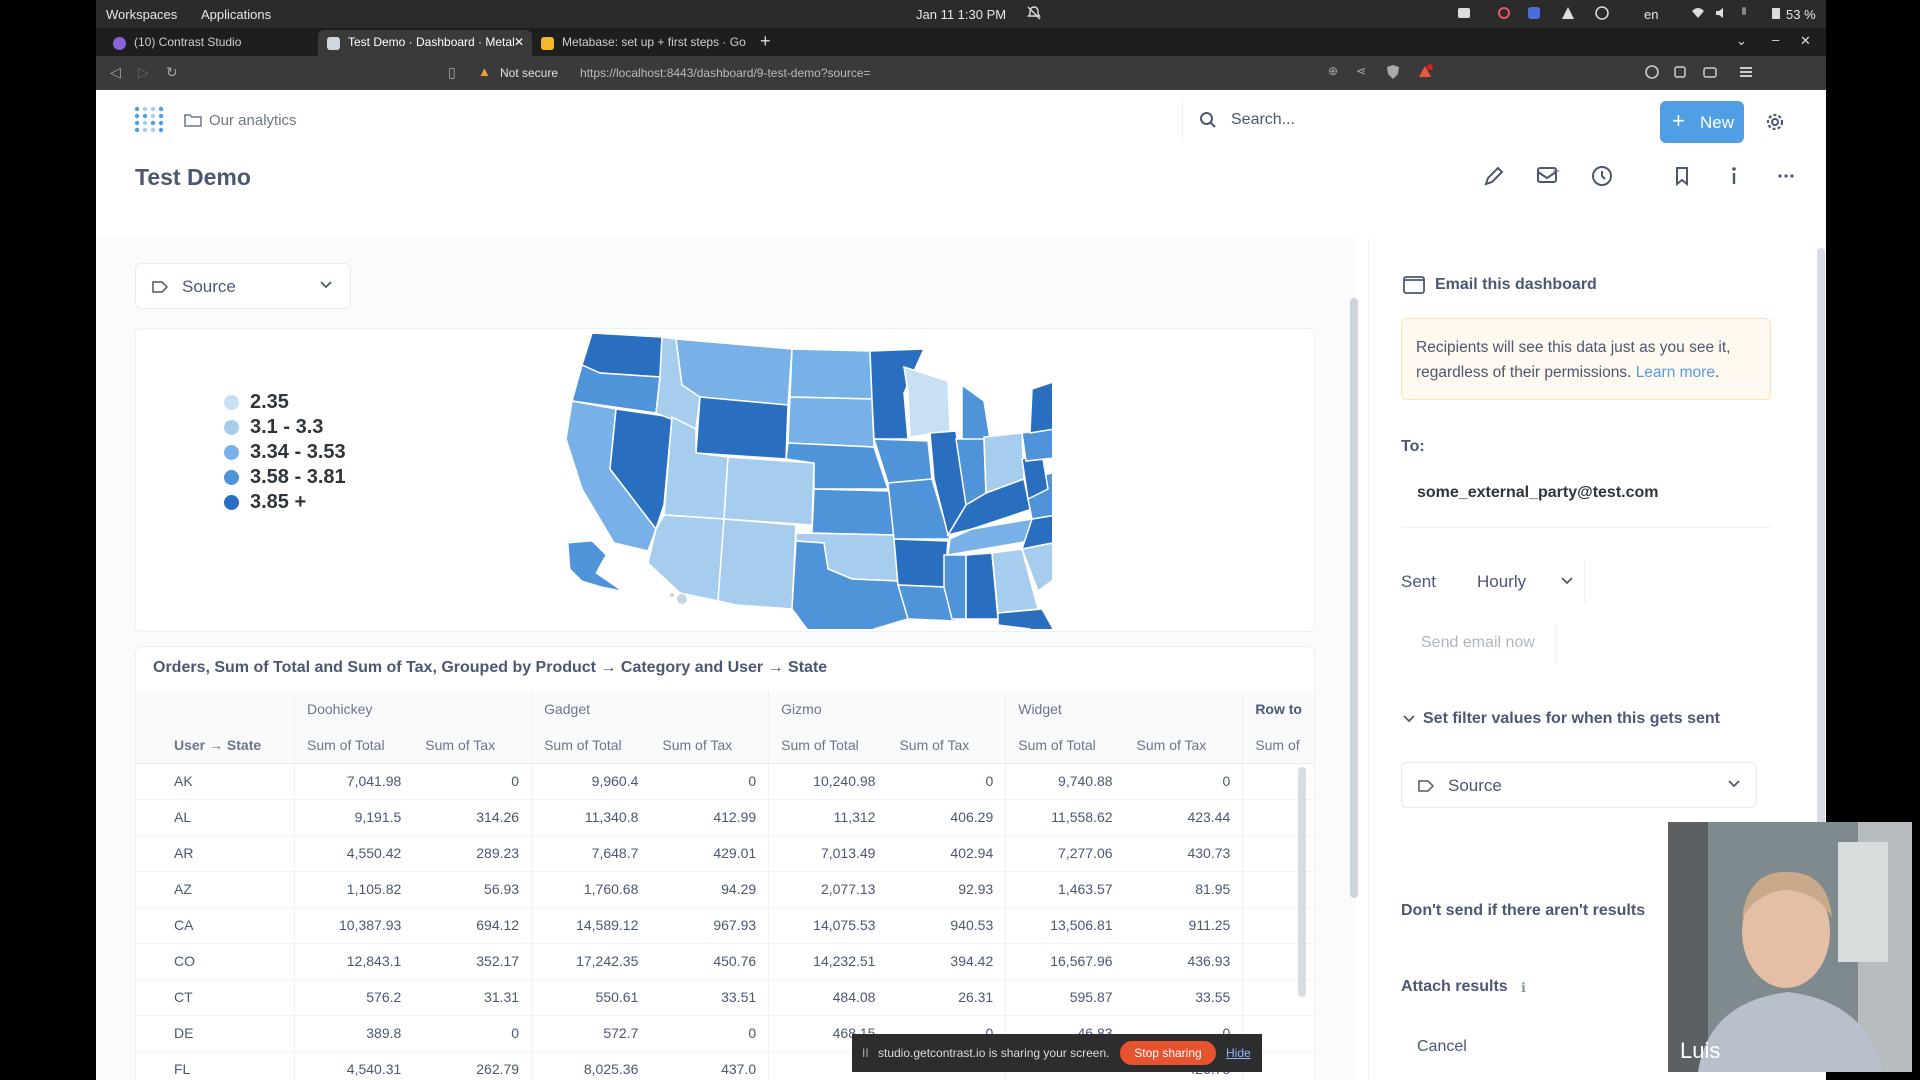 This screenshot has width=1920, height=1080. Describe the element at coordinates (591, 853) in the screenshot. I see `table-cell: 7,648.7` at that location.